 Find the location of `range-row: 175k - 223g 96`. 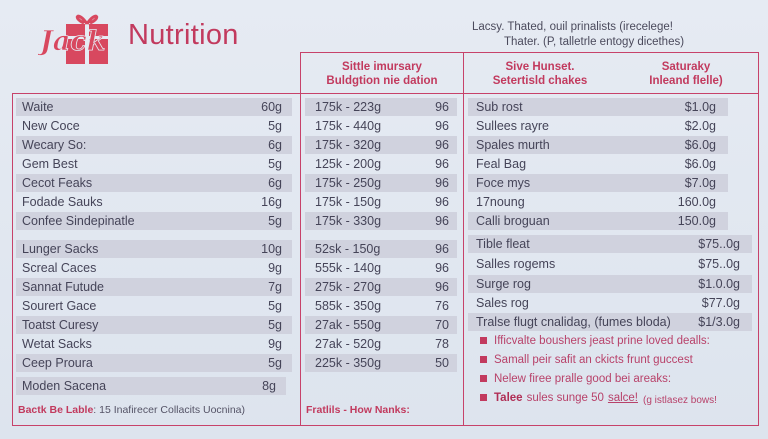

range-row: 175k - 223g 96 is located at coordinates (381, 107).